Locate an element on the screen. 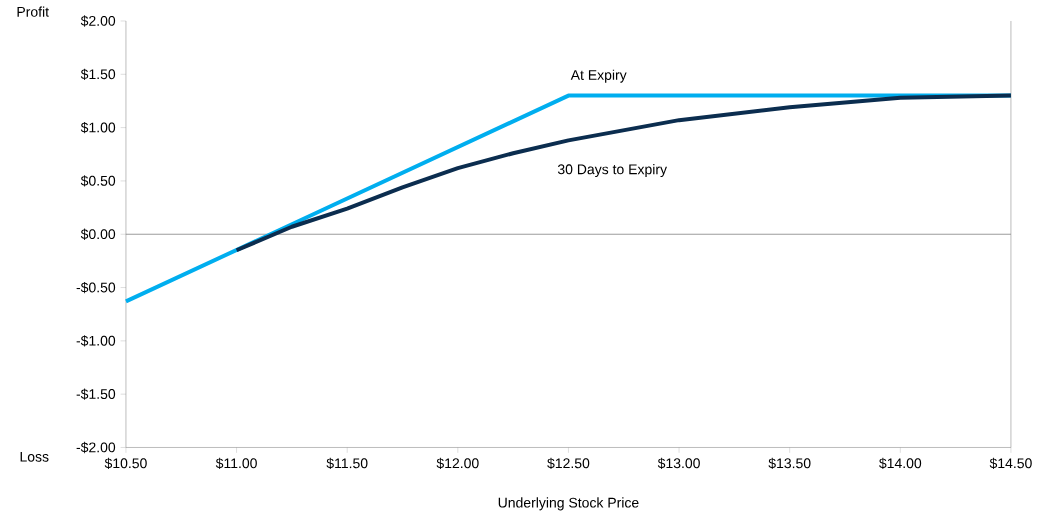 The image size is (1037, 518). y-tick-label: -$1.00 is located at coordinates (96, 340).